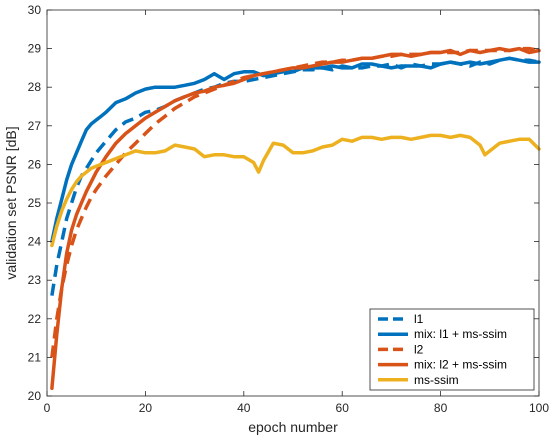  I want to click on x-tick-label: 100, so click(539, 408).